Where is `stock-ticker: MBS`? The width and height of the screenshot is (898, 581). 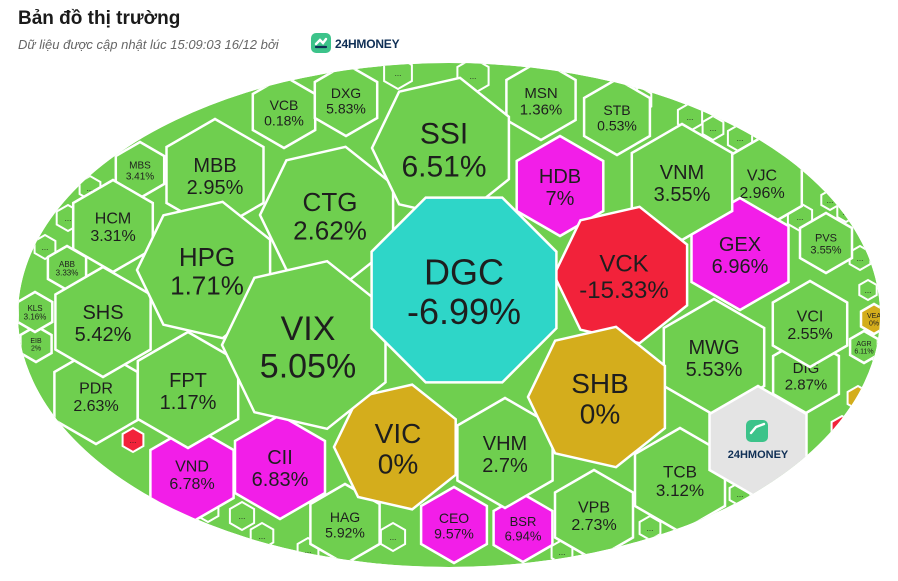
stock-ticker: MBS is located at coordinates (140, 166).